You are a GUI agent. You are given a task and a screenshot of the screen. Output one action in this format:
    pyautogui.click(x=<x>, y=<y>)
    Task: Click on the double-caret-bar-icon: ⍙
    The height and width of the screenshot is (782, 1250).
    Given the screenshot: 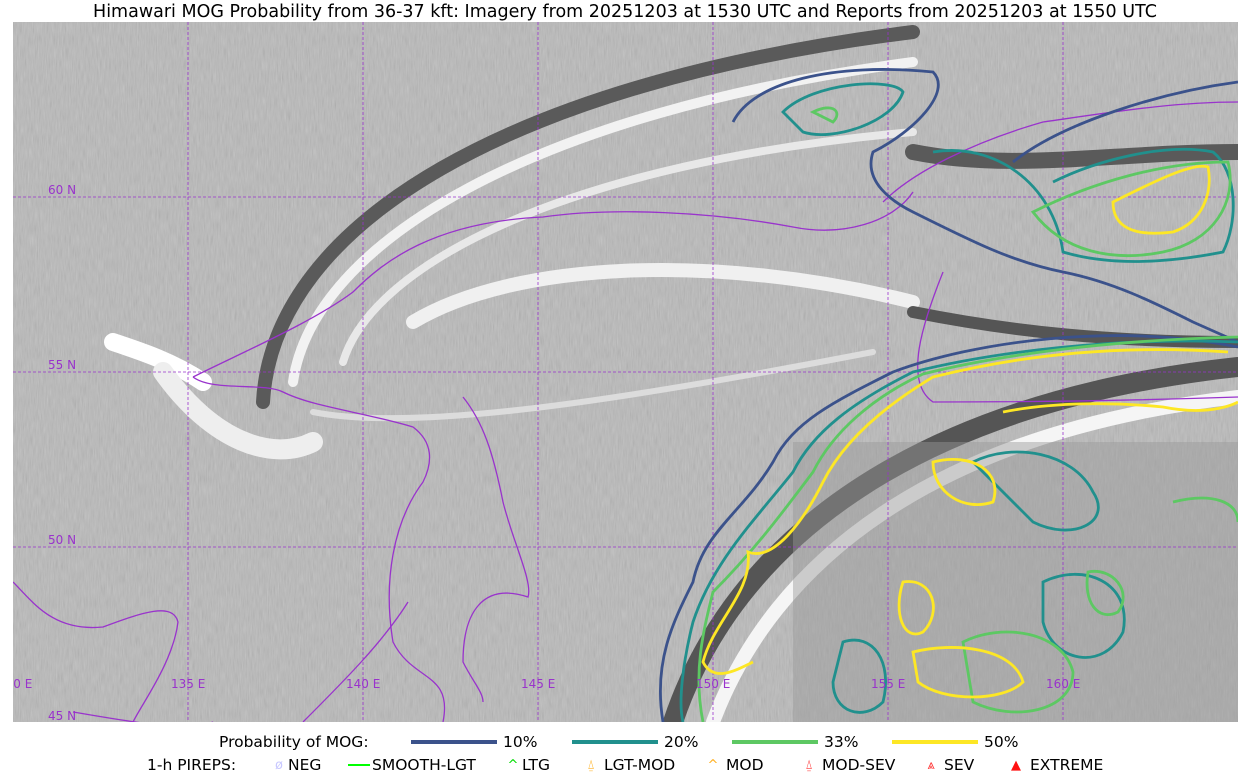 What is the action you would take?
    pyautogui.click(x=809, y=765)
    